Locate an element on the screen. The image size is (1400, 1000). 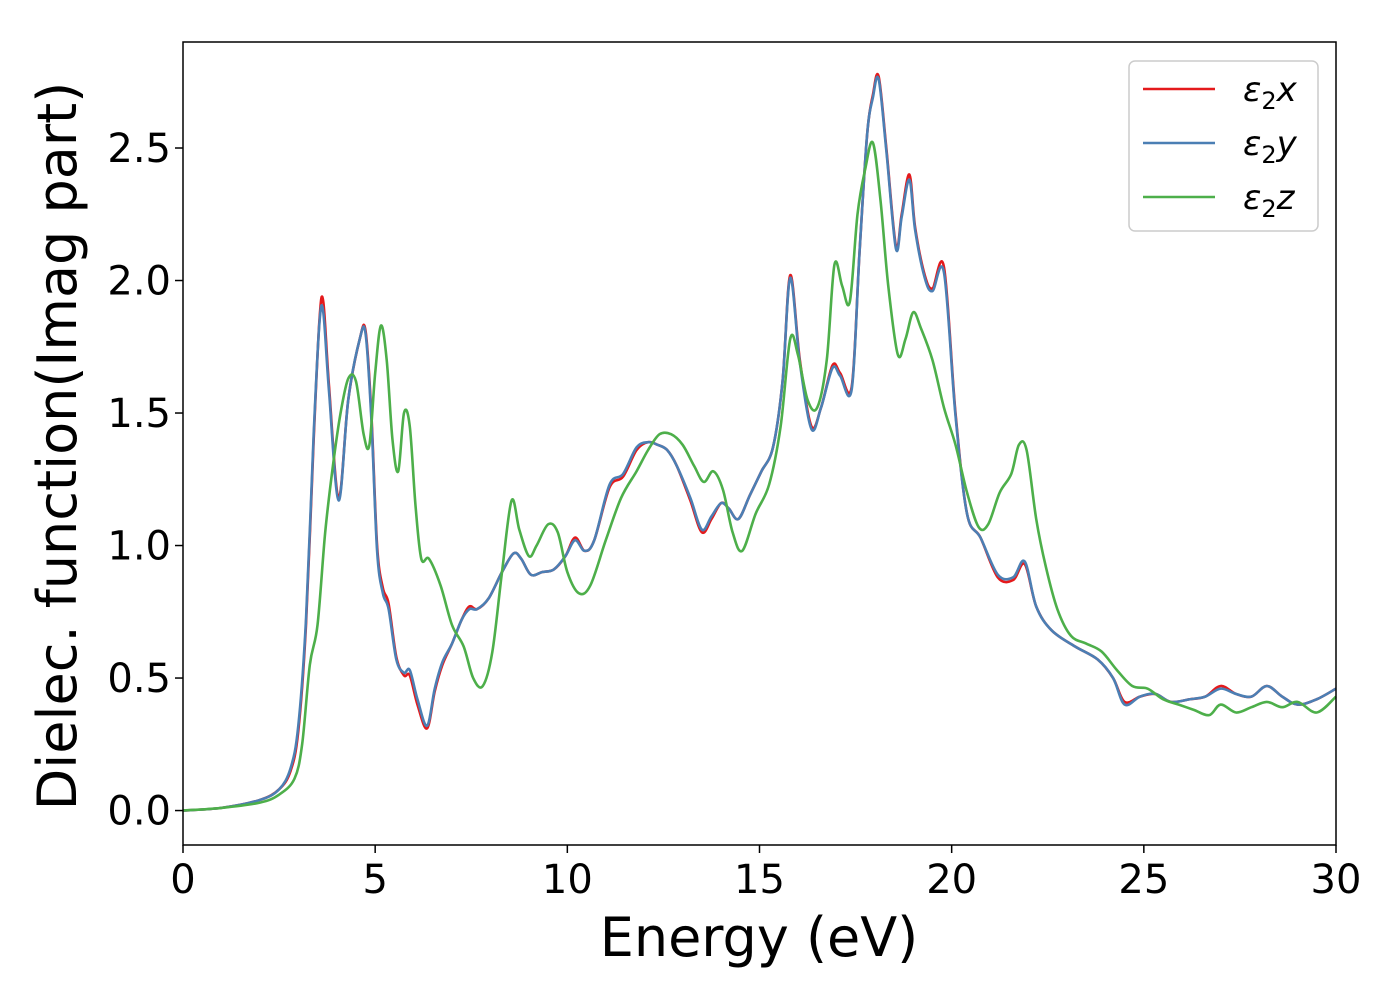
x-axis-ticks: 0 5 10 15 20 25 30 is located at coordinates (765, 874).